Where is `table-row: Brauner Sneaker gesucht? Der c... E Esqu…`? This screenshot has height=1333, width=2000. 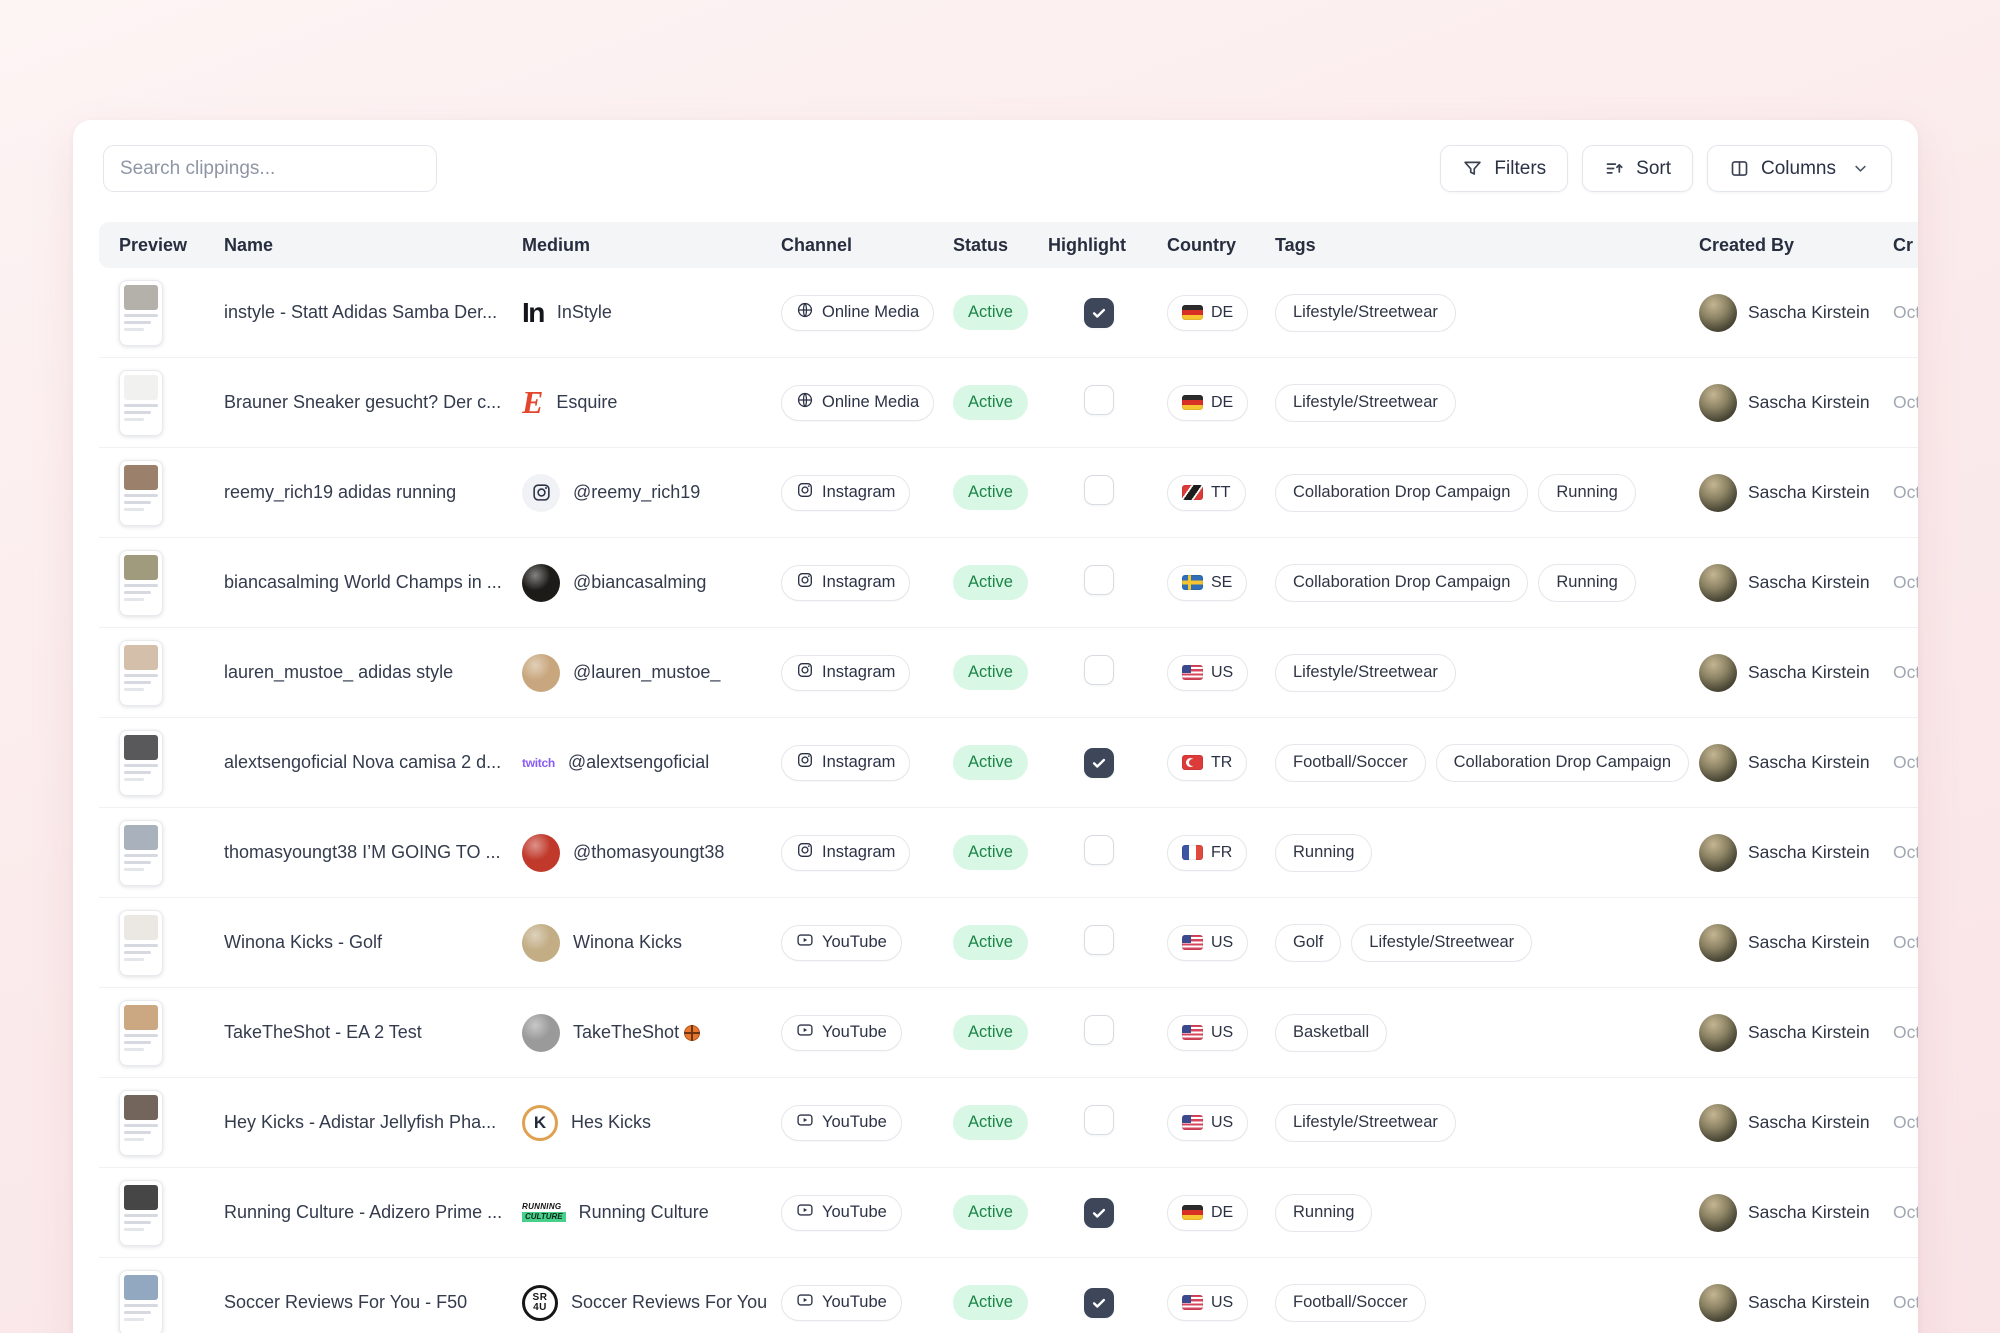
table-row: Brauner Sneaker gesucht? Der c... E Esqu… is located at coordinates (1008, 403).